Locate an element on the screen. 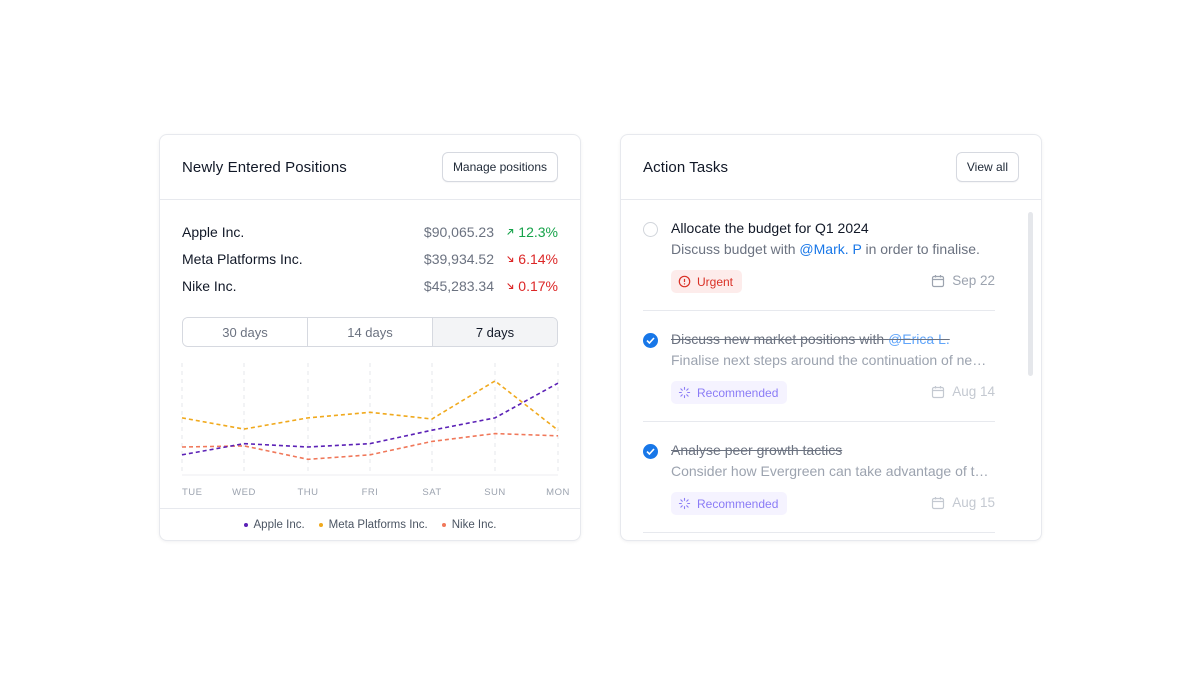 The width and height of the screenshot is (1200, 675). position-price: $90,065.23 is located at coordinates (458, 231).